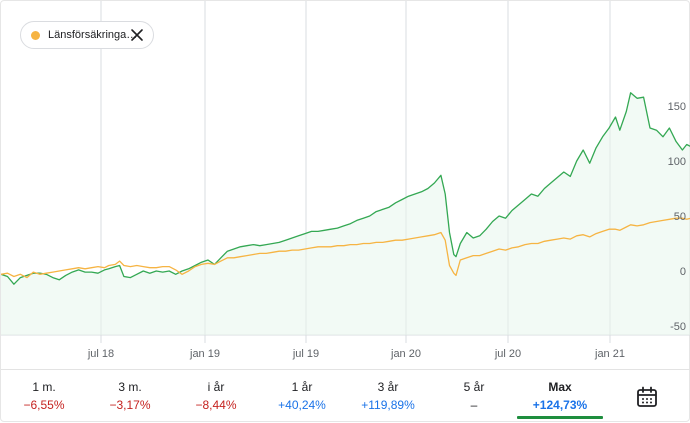 The image size is (690, 423). What do you see at coordinates (388, 396) in the screenshot?
I see `tab-3y: 3 år +119,89%` at bounding box center [388, 396].